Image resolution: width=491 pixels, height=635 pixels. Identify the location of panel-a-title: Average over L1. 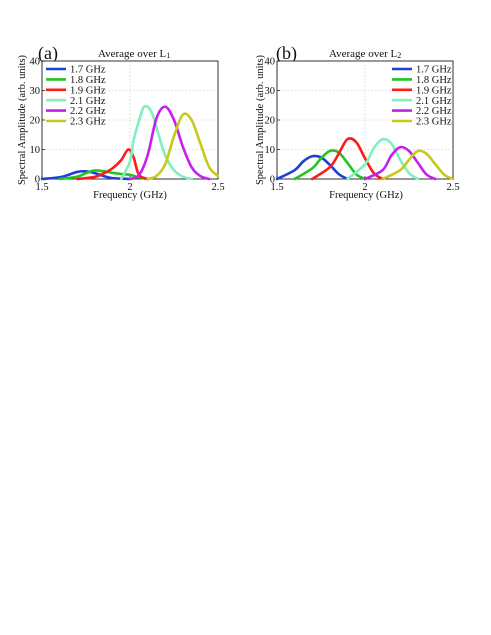
(134, 54).